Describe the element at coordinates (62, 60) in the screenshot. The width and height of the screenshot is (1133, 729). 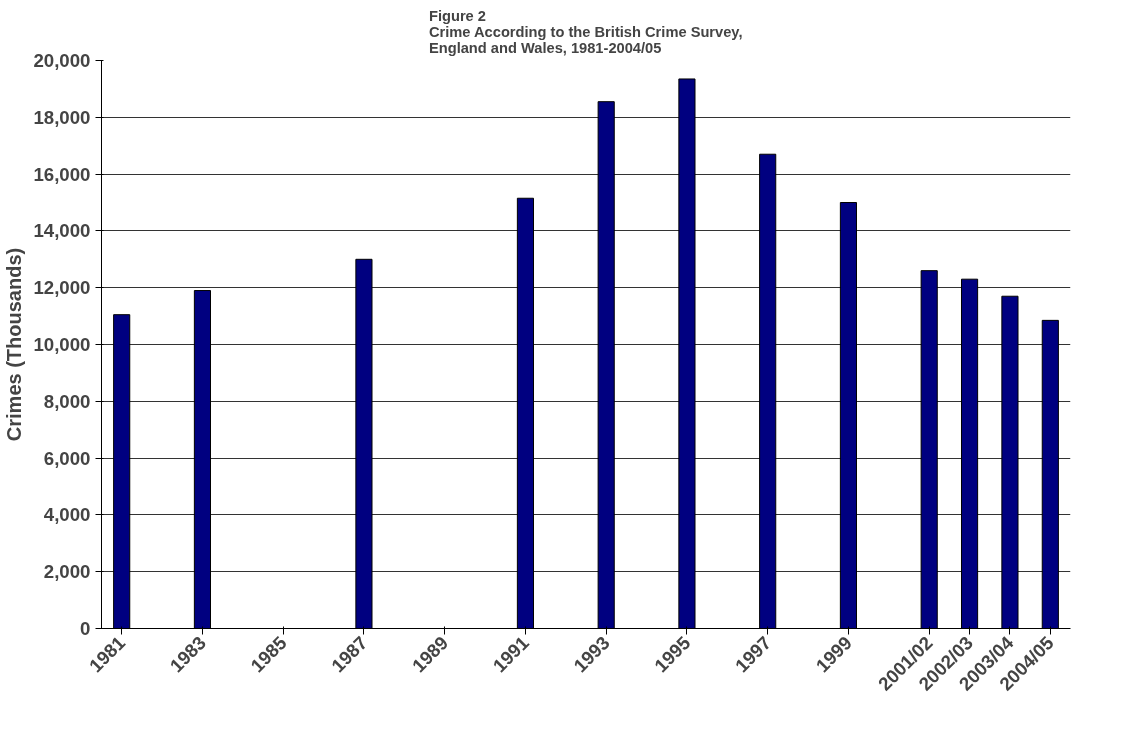
I see `y-tick-label: 20,000` at that location.